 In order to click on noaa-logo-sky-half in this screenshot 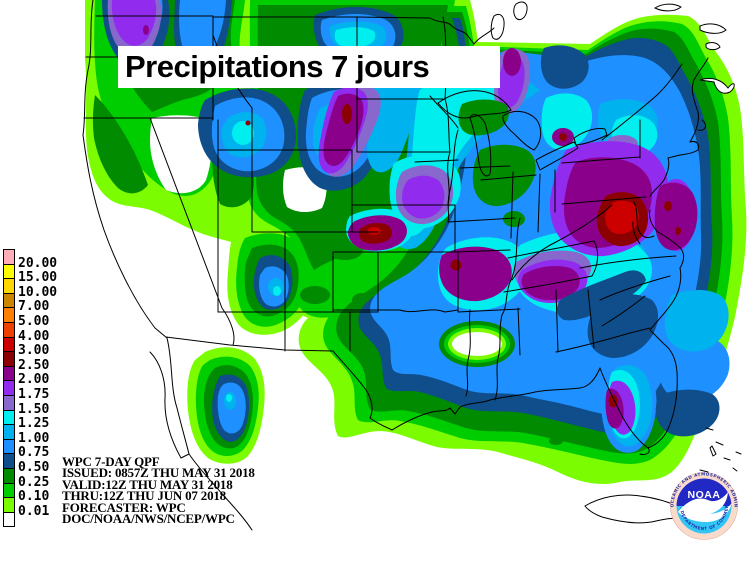, I will do `click(704, 492)`.